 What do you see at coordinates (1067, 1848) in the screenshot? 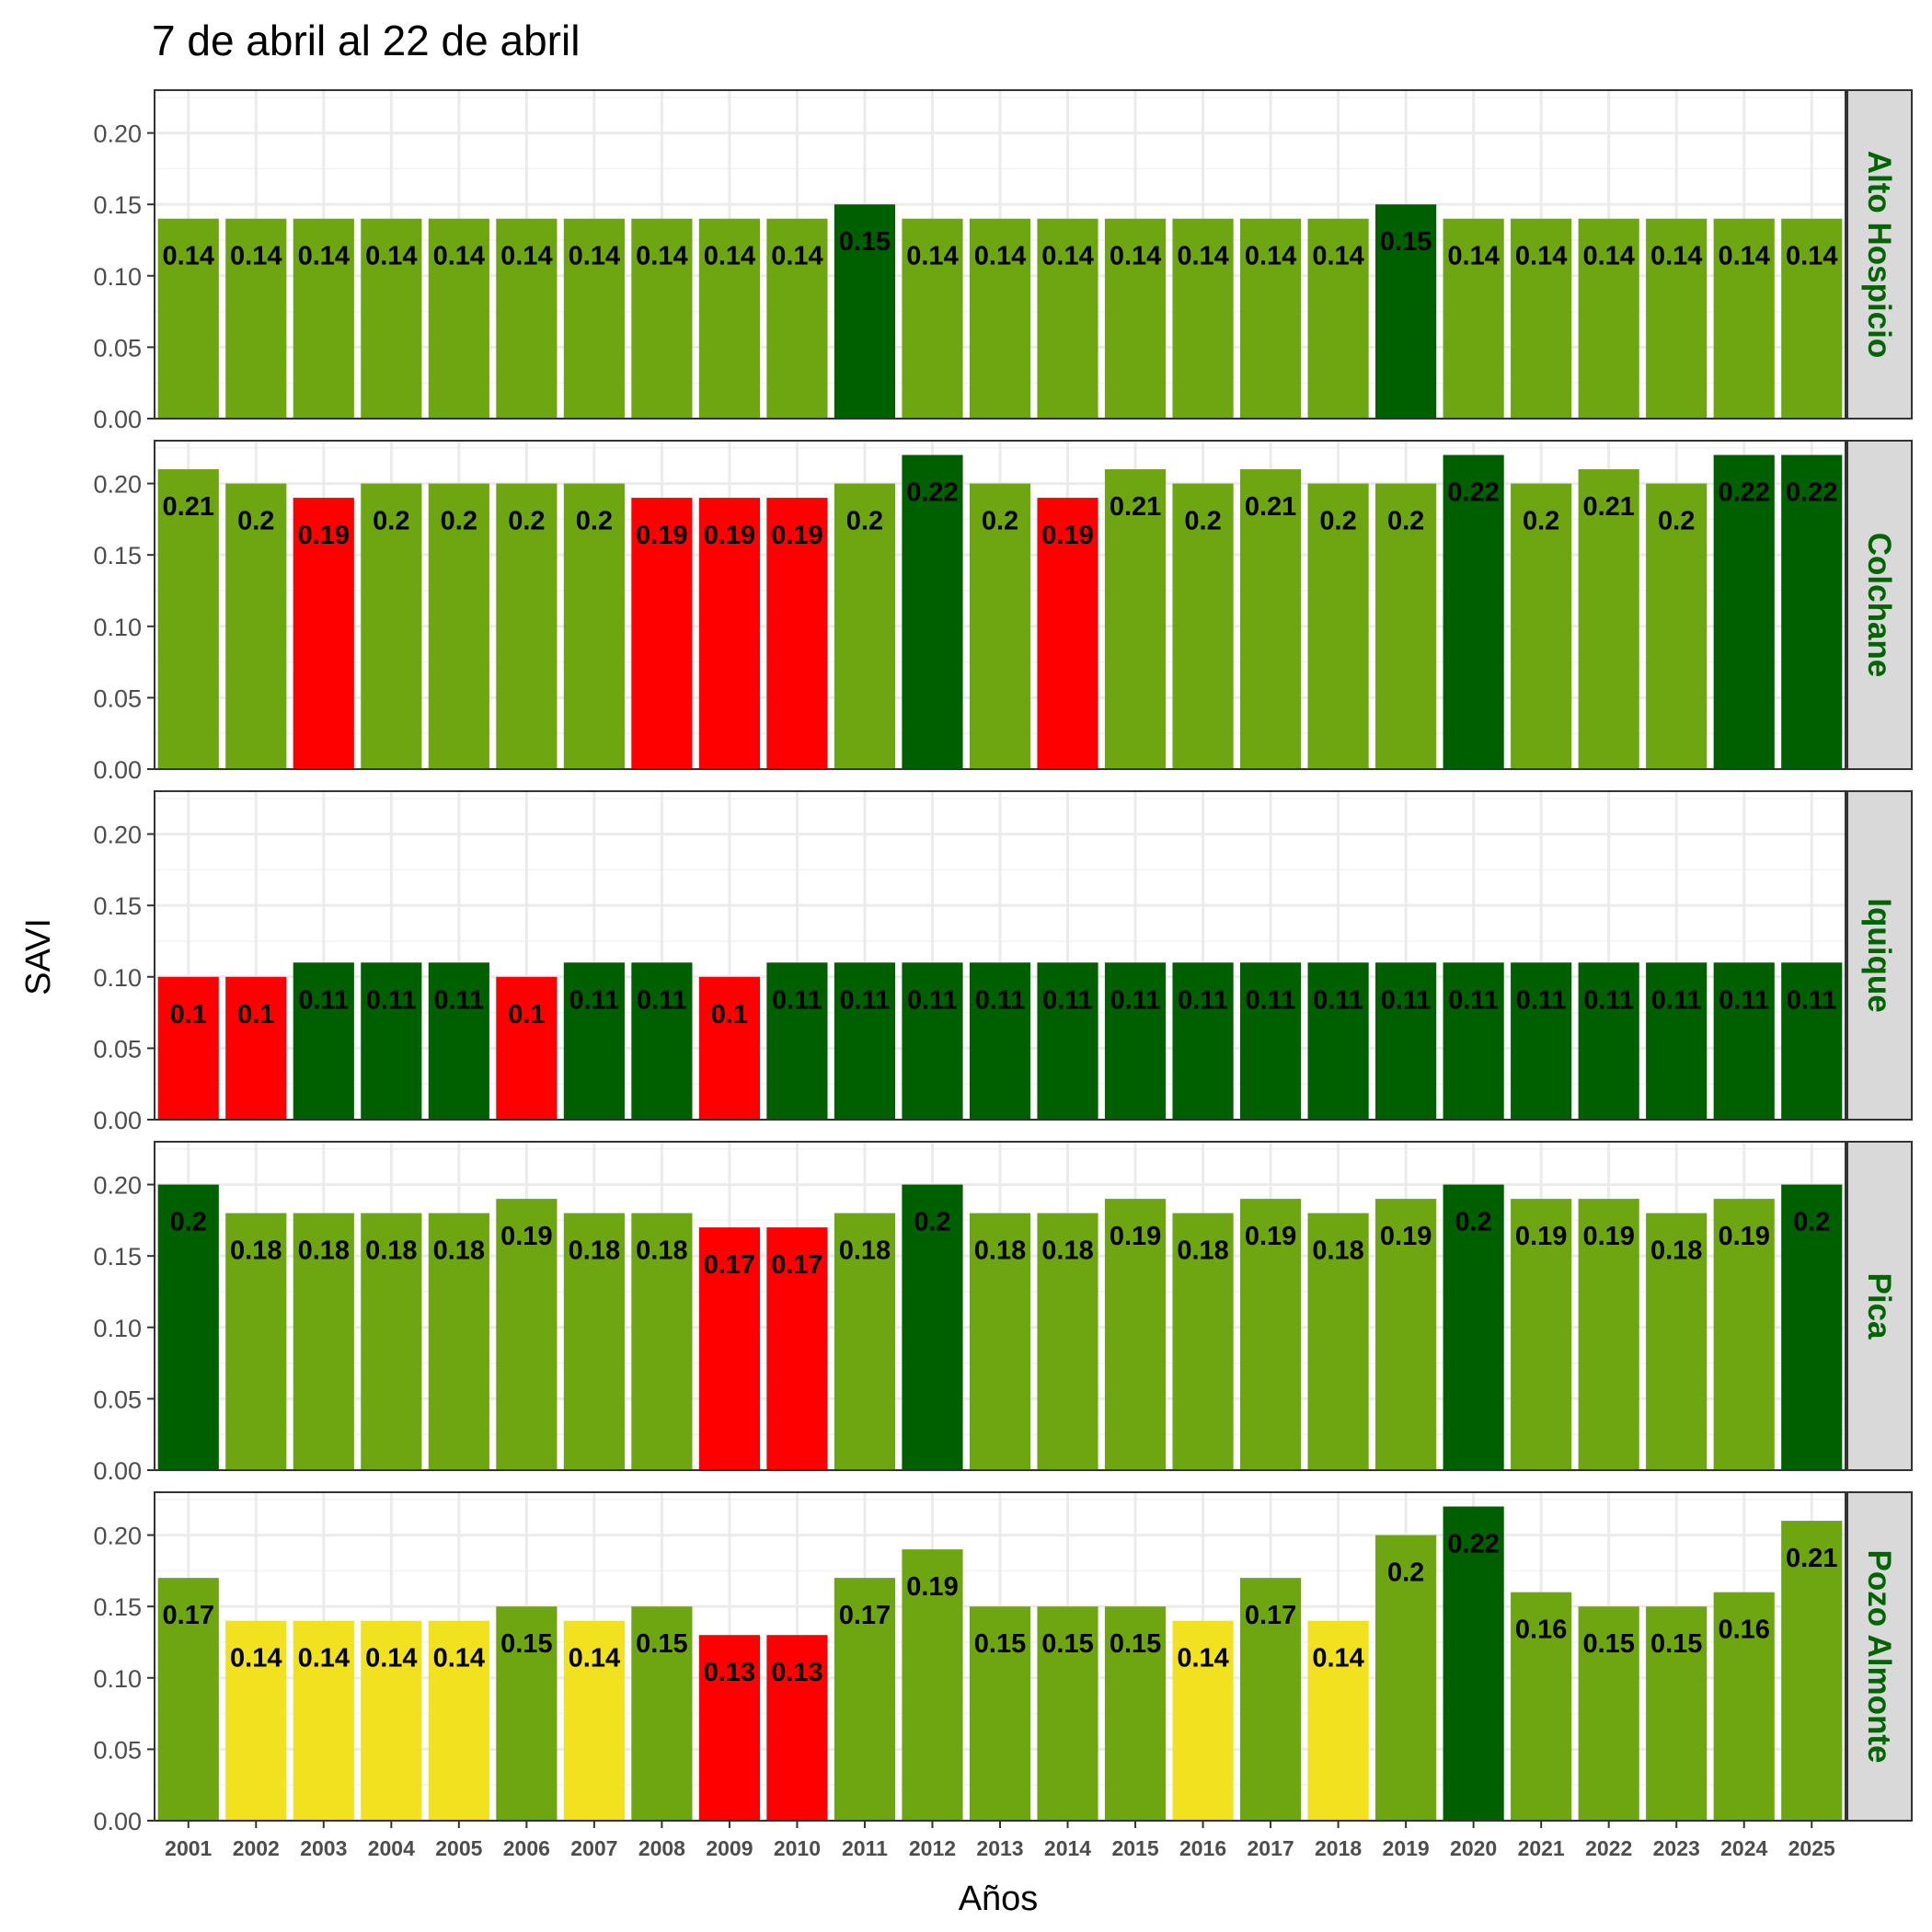
I see `x-tick-label: 2014` at bounding box center [1067, 1848].